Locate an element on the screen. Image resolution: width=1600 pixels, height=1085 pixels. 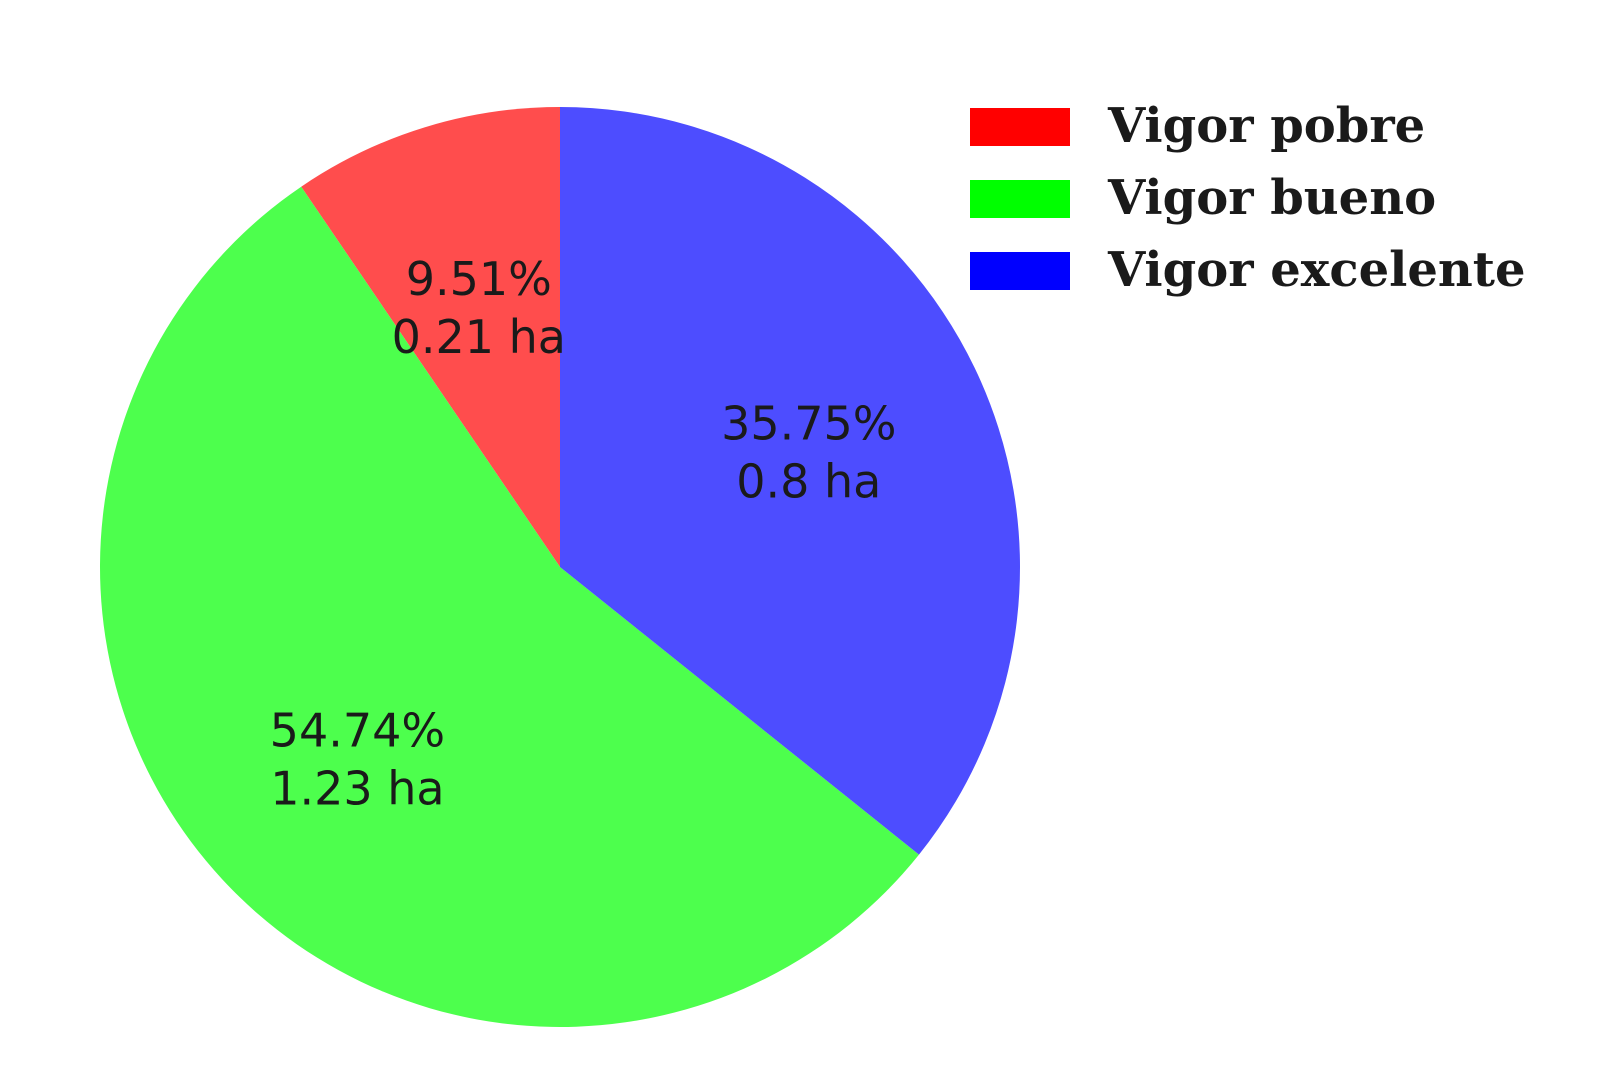
slice-area-label: 1.23 ha is located at coordinates (357, 788).